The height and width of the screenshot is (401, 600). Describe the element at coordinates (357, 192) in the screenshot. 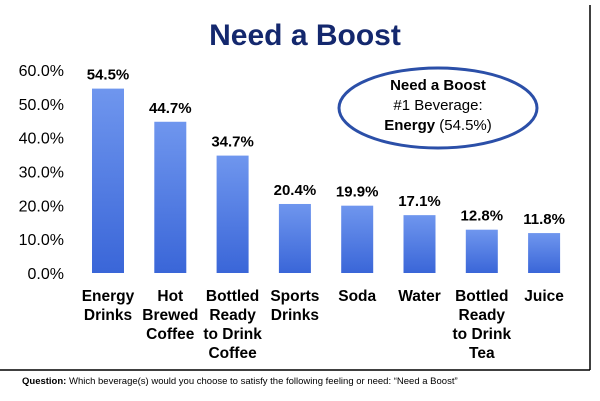

I see `bar-value-label: 19.9%` at that location.